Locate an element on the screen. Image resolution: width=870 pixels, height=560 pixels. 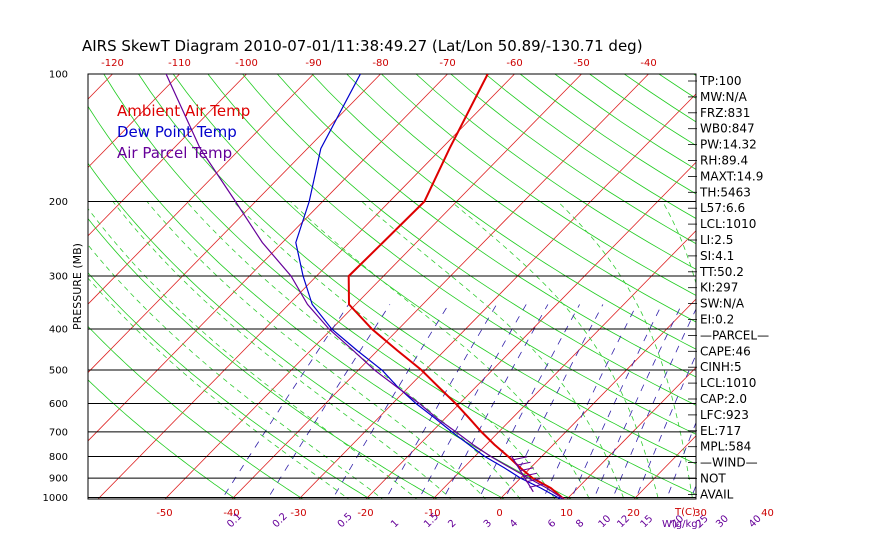
mixing-ratio-label: 1 is located at coordinates (395, 524).